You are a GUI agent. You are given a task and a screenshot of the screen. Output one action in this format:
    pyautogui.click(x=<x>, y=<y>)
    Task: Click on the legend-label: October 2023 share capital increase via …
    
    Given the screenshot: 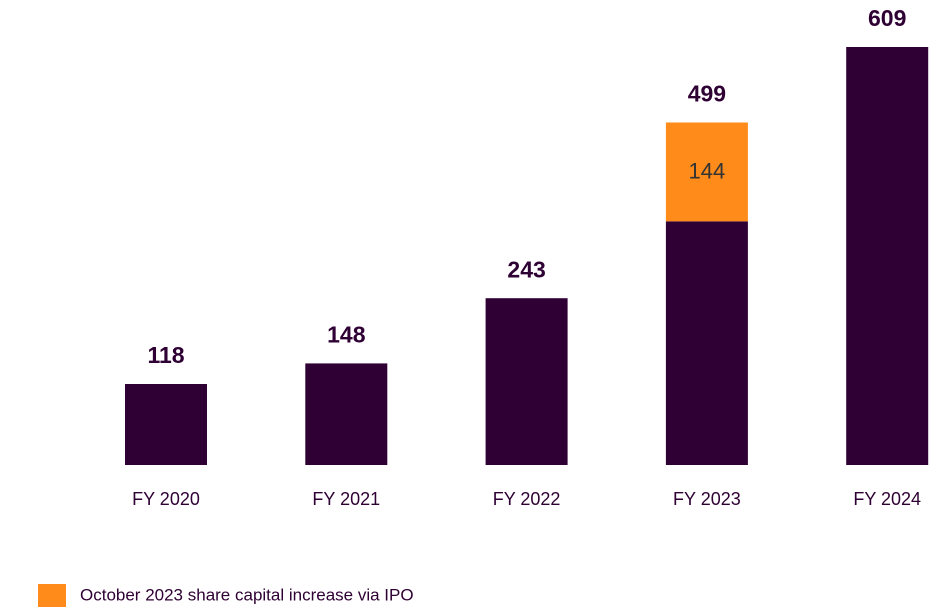 What is the action you would take?
    pyautogui.click(x=247, y=594)
    